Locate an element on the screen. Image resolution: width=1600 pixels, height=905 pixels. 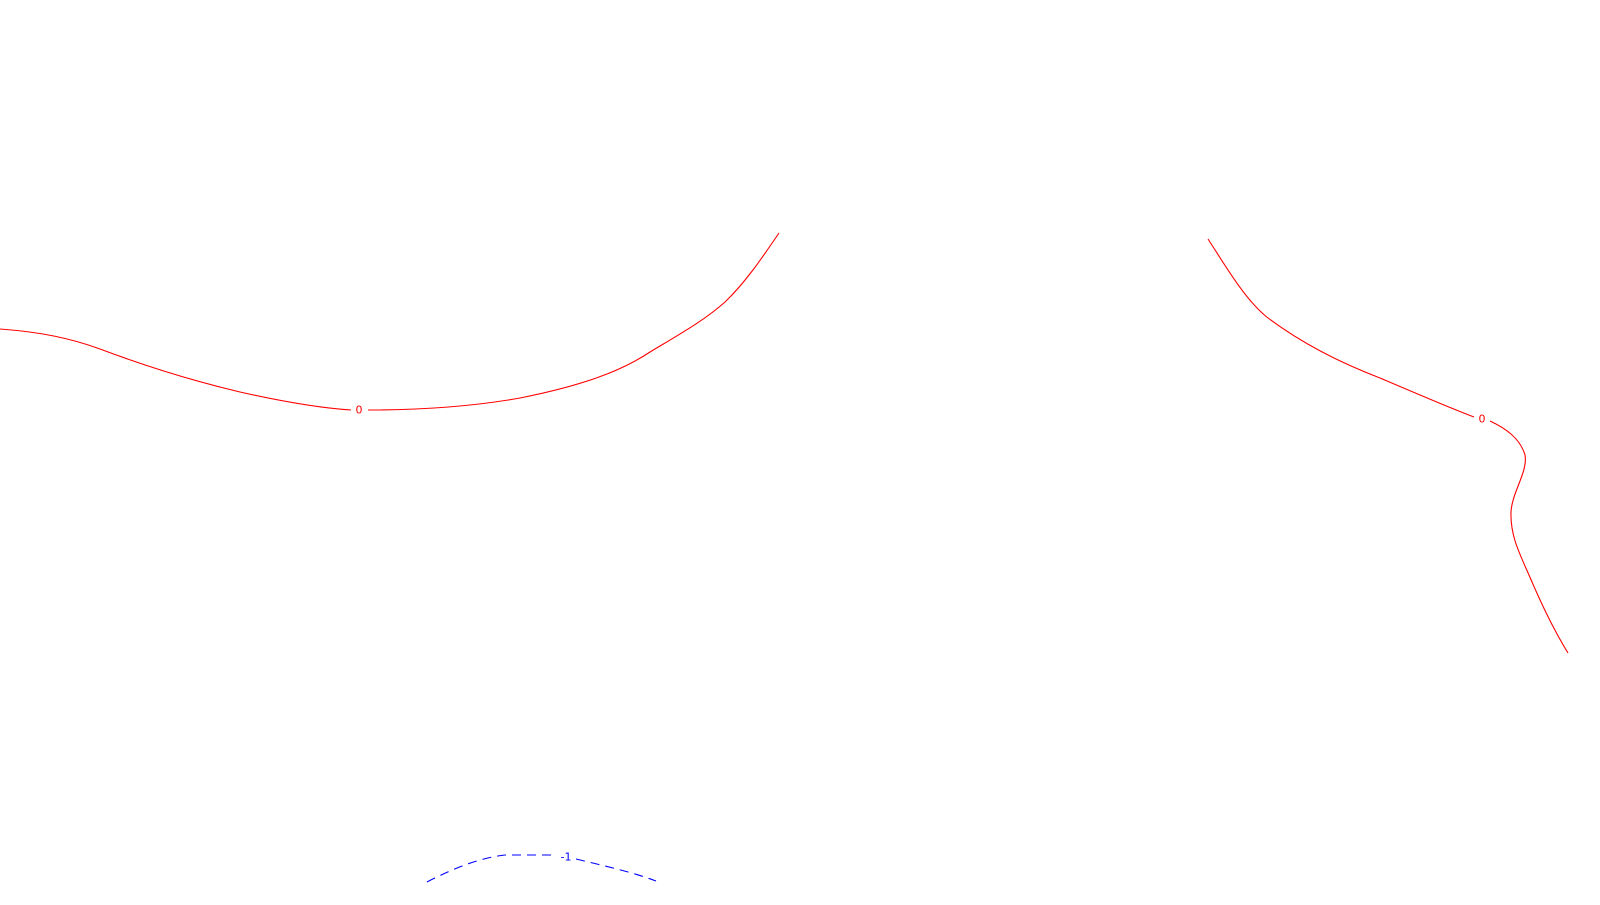
contour-line-minus-one is located at coordinates (541, 868).